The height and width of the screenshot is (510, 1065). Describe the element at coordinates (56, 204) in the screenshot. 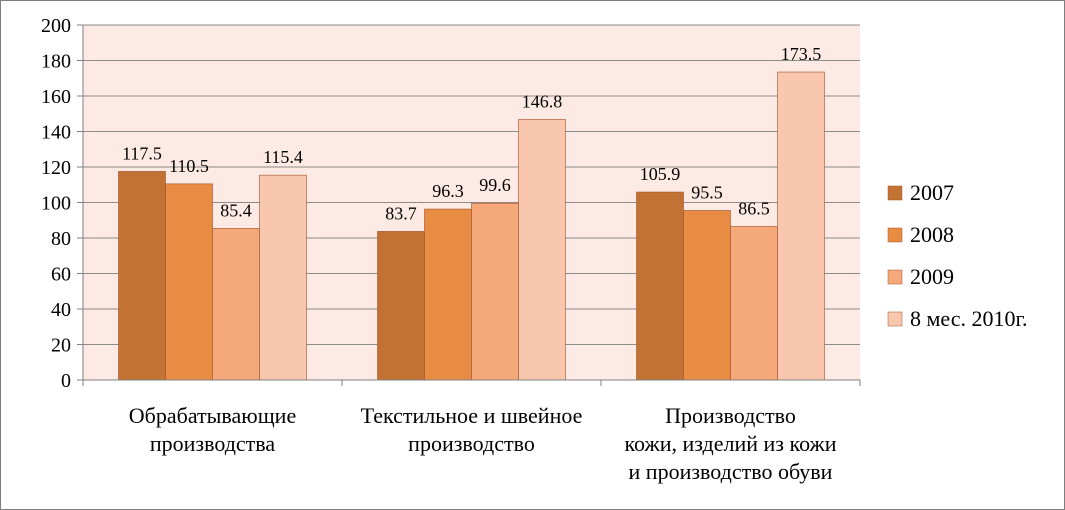

I see `y-tick-label: 100` at that location.